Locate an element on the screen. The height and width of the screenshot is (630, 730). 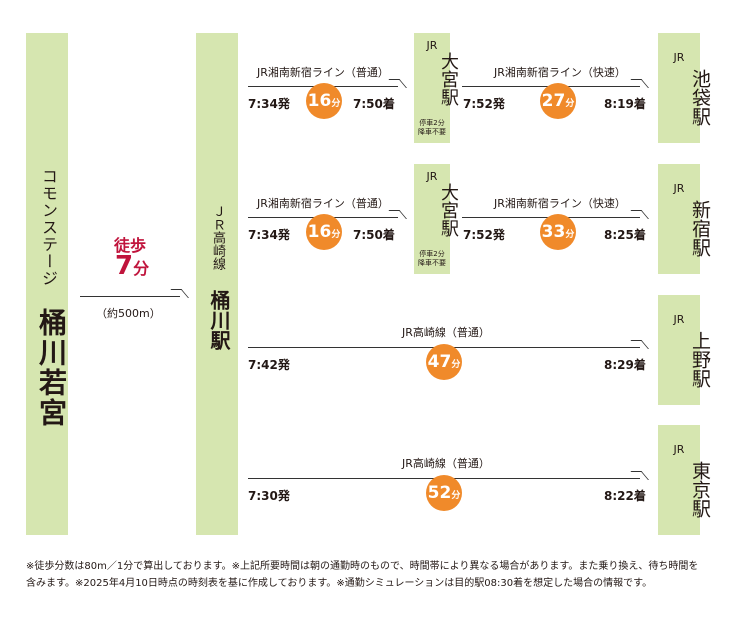
duration-value: 33 is located at coordinates (553, 232).